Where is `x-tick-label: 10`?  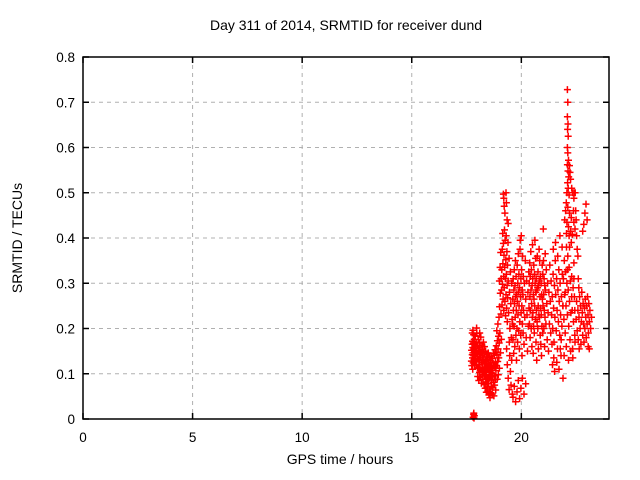
x-tick-label: 10 is located at coordinates (302, 437).